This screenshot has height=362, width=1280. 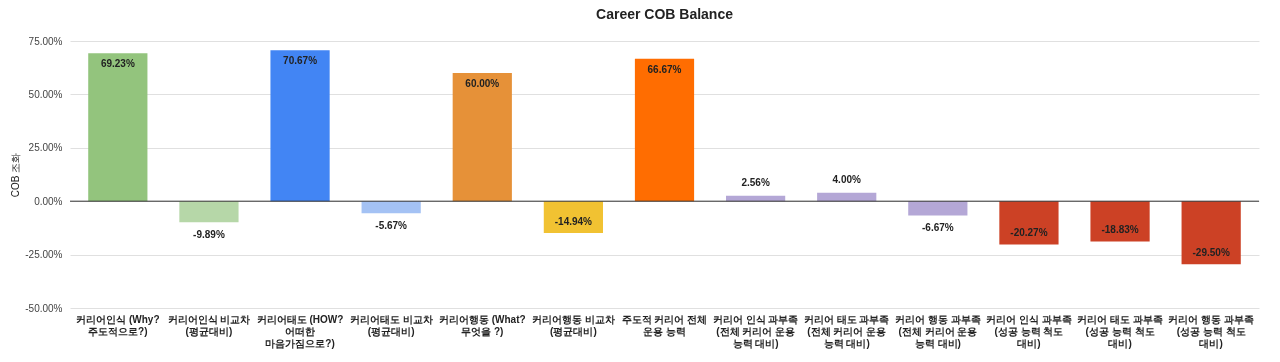 What do you see at coordinates (45, 148) in the screenshot?
I see `y-tick-label: 25.00%` at bounding box center [45, 148].